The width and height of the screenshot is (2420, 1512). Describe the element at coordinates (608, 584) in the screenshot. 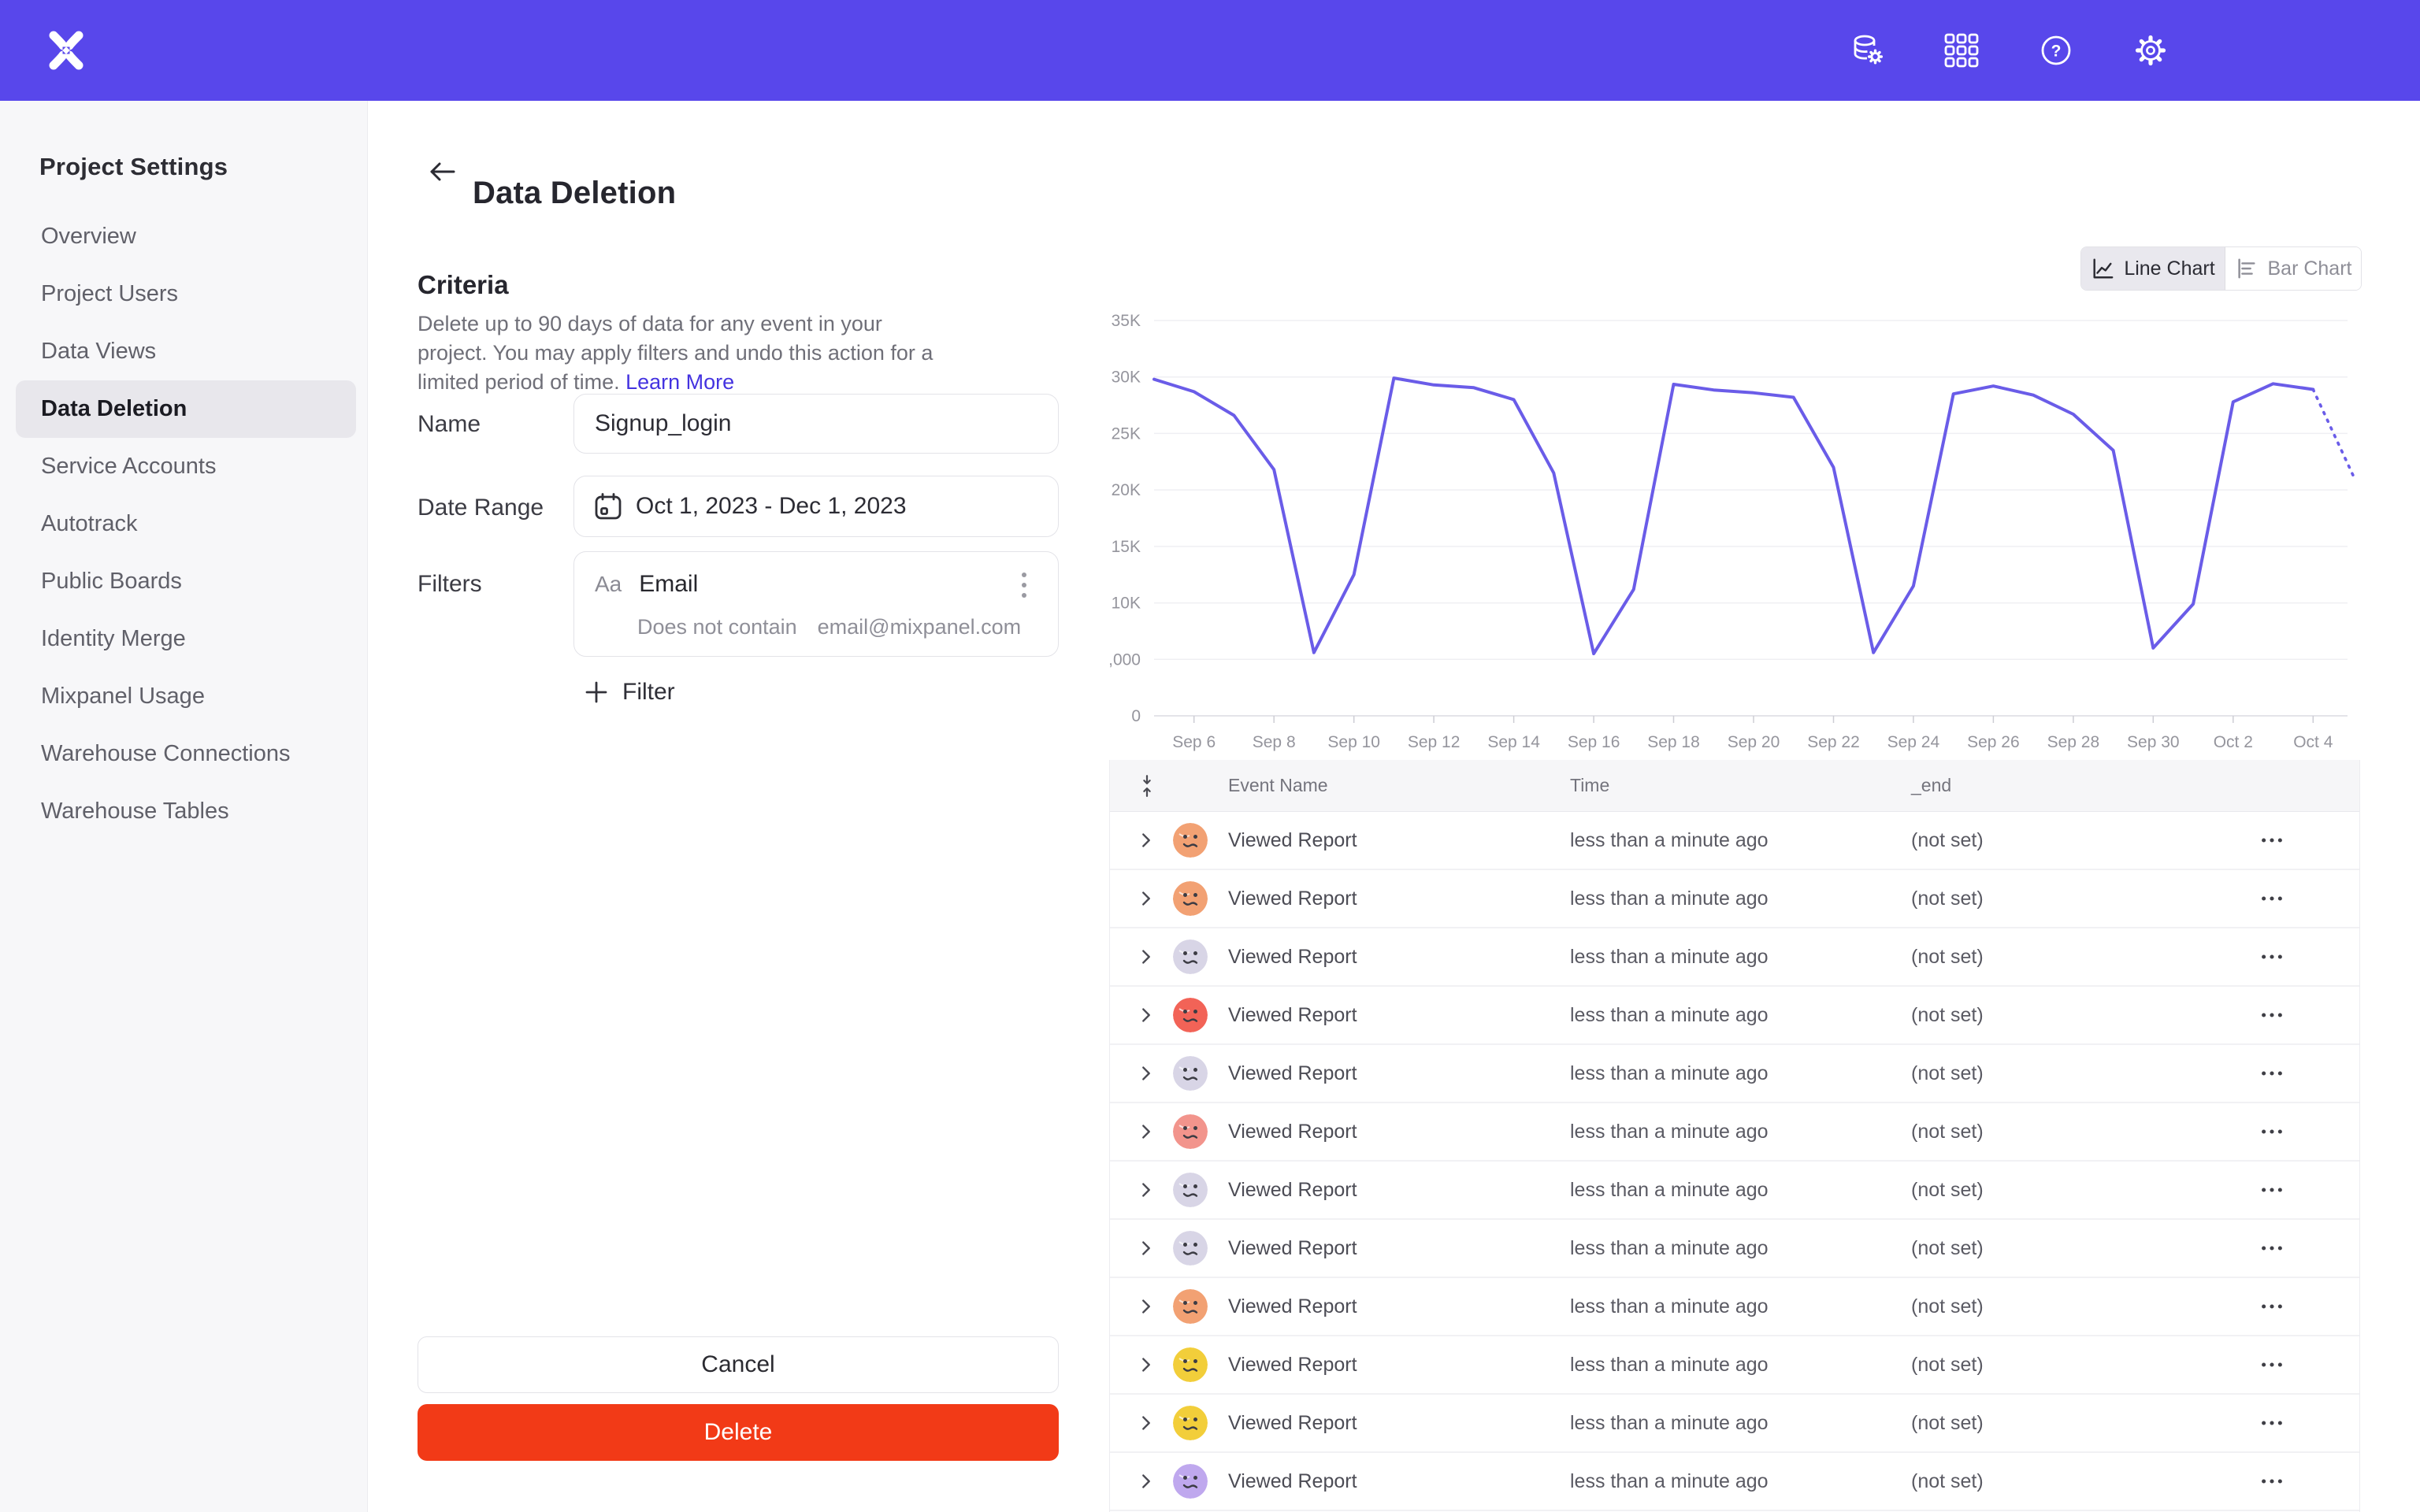

I see `property-type-badge: Aa` at that location.